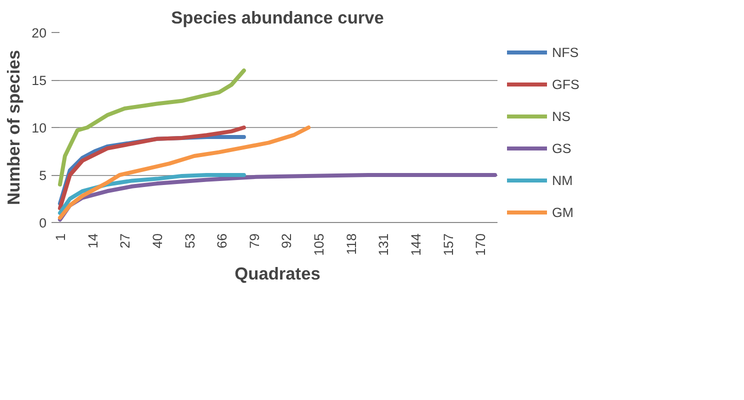  Describe the element at coordinates (43, 223) in the screenshot. I see `y-tick-label: 0` at that location.